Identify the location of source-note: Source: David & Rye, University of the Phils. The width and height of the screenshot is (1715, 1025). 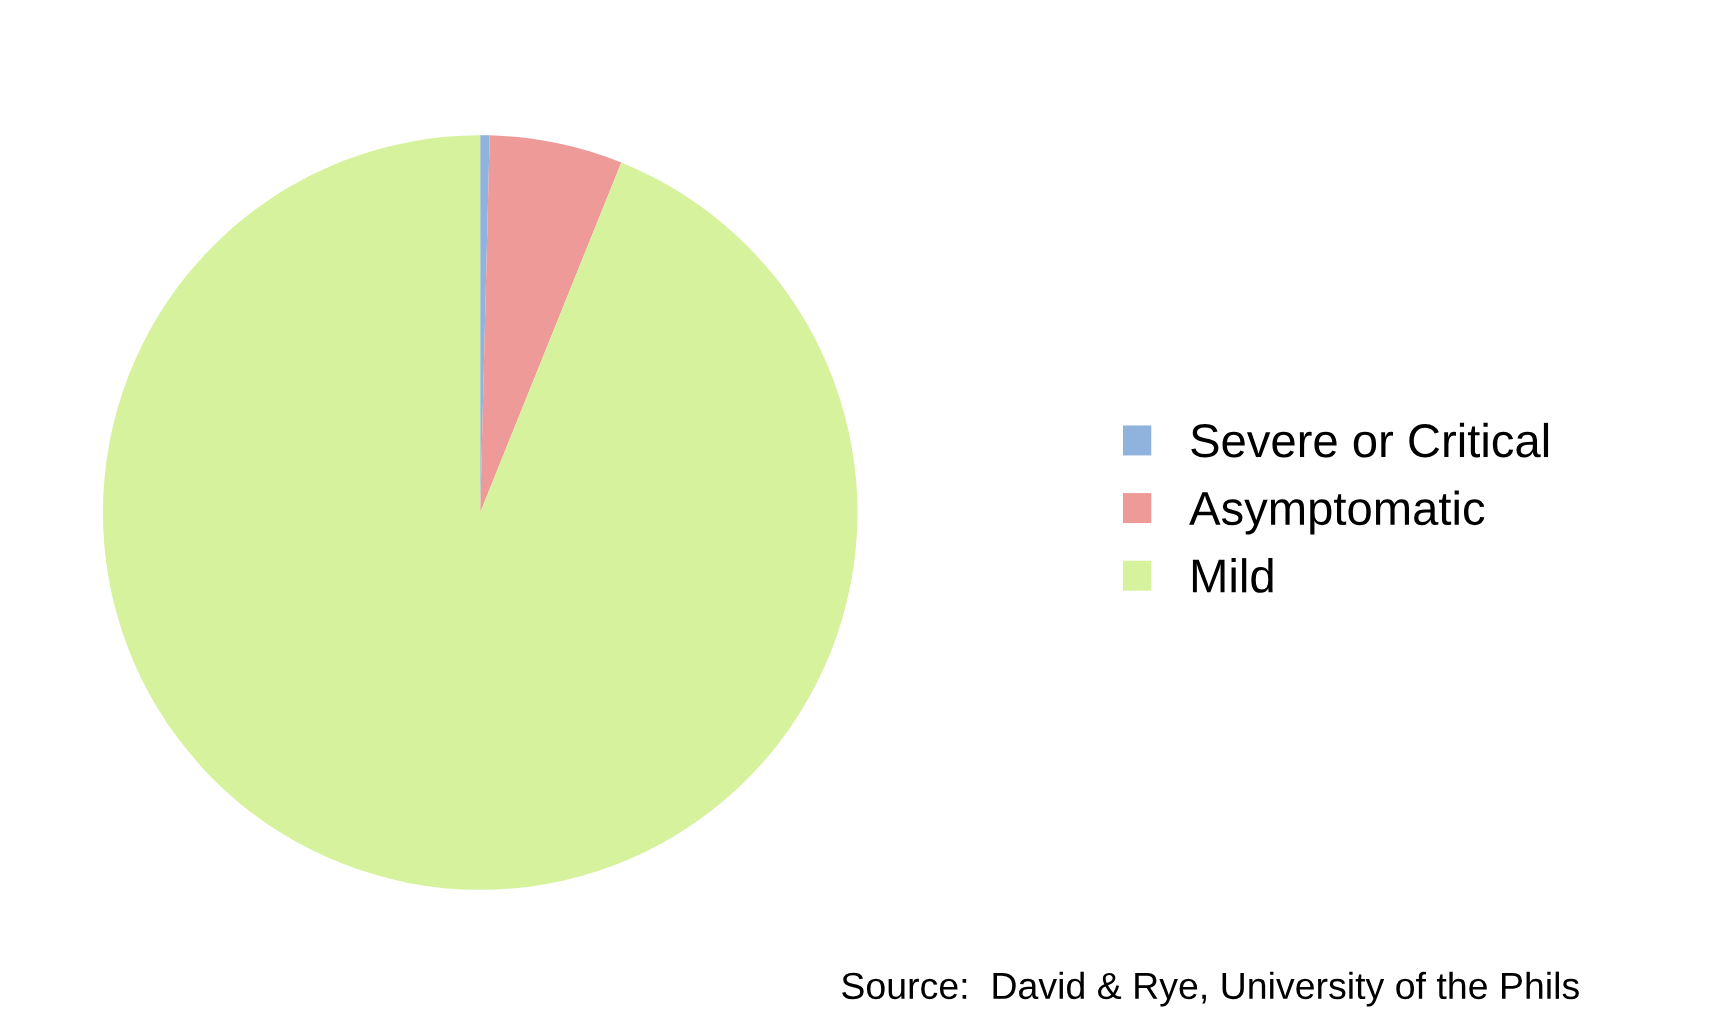
(1210, 989).